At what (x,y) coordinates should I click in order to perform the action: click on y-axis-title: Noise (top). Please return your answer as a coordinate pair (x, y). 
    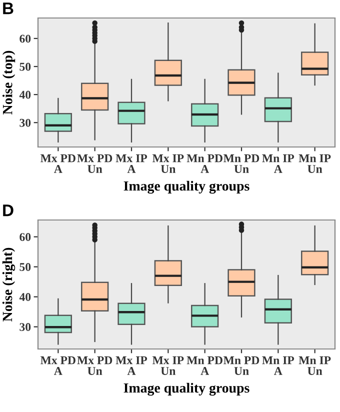
    Looking at the image, I should click on (9, 82).